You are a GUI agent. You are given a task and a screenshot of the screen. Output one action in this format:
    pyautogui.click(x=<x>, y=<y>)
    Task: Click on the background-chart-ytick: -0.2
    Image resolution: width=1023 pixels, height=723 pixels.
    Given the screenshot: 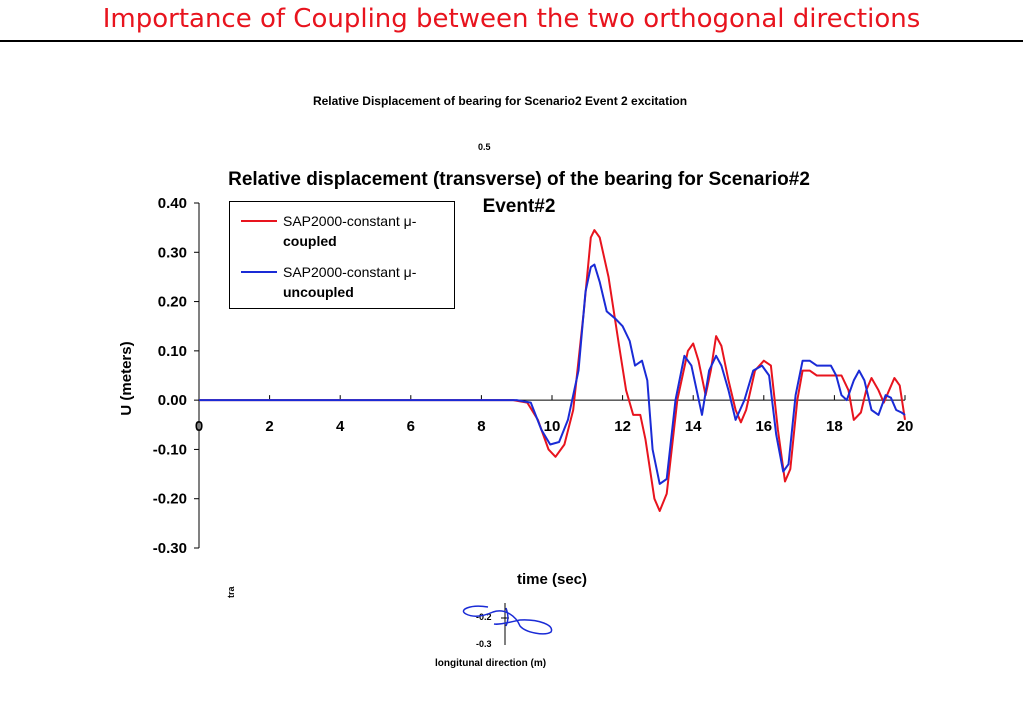 What is the action you would take?
    pyautogui.click(x=484, y=617)
    